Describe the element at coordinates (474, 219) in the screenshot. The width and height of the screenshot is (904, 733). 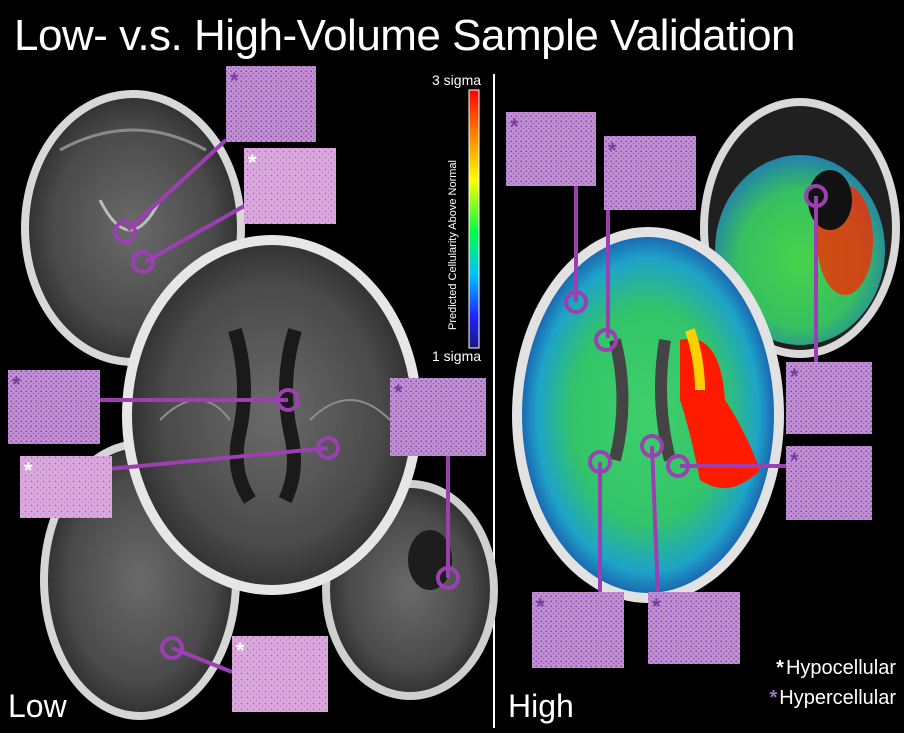
I see `colorbar` at that location.